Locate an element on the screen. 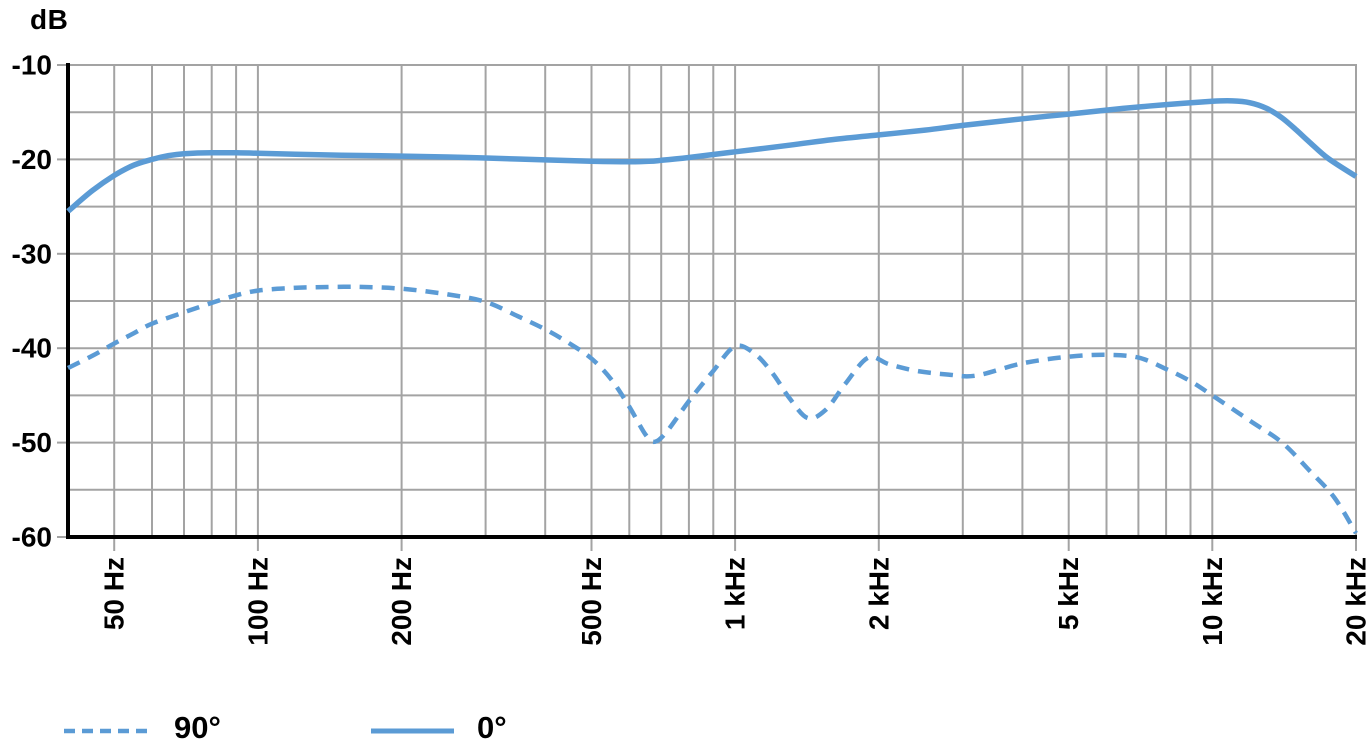 The image size is (1370, 748). x-tick-label: 20 kHz is located at coordinates (1355, 601).